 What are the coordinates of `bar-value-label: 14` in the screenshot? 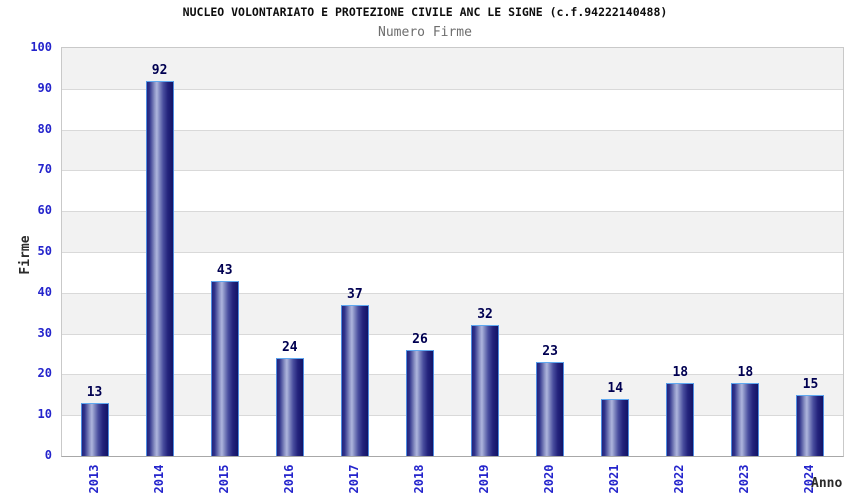 It's located at (615, 388).